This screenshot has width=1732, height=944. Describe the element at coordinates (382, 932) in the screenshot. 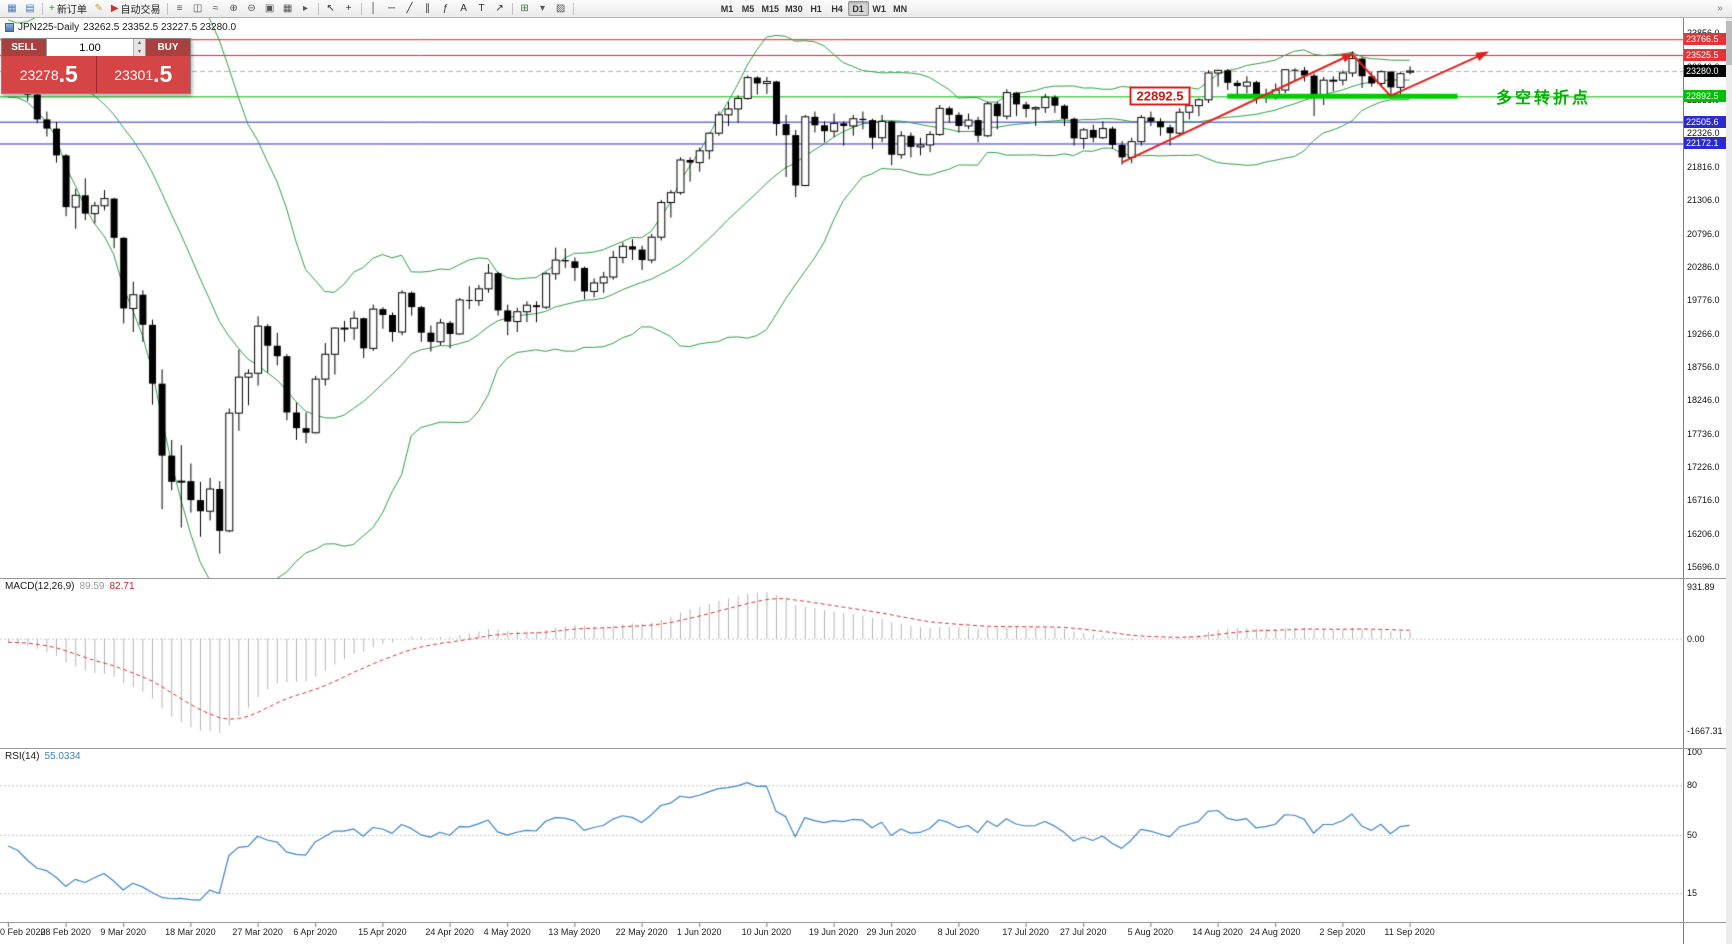

I see `time-axis-label: 15 Apr 2020` at that location.